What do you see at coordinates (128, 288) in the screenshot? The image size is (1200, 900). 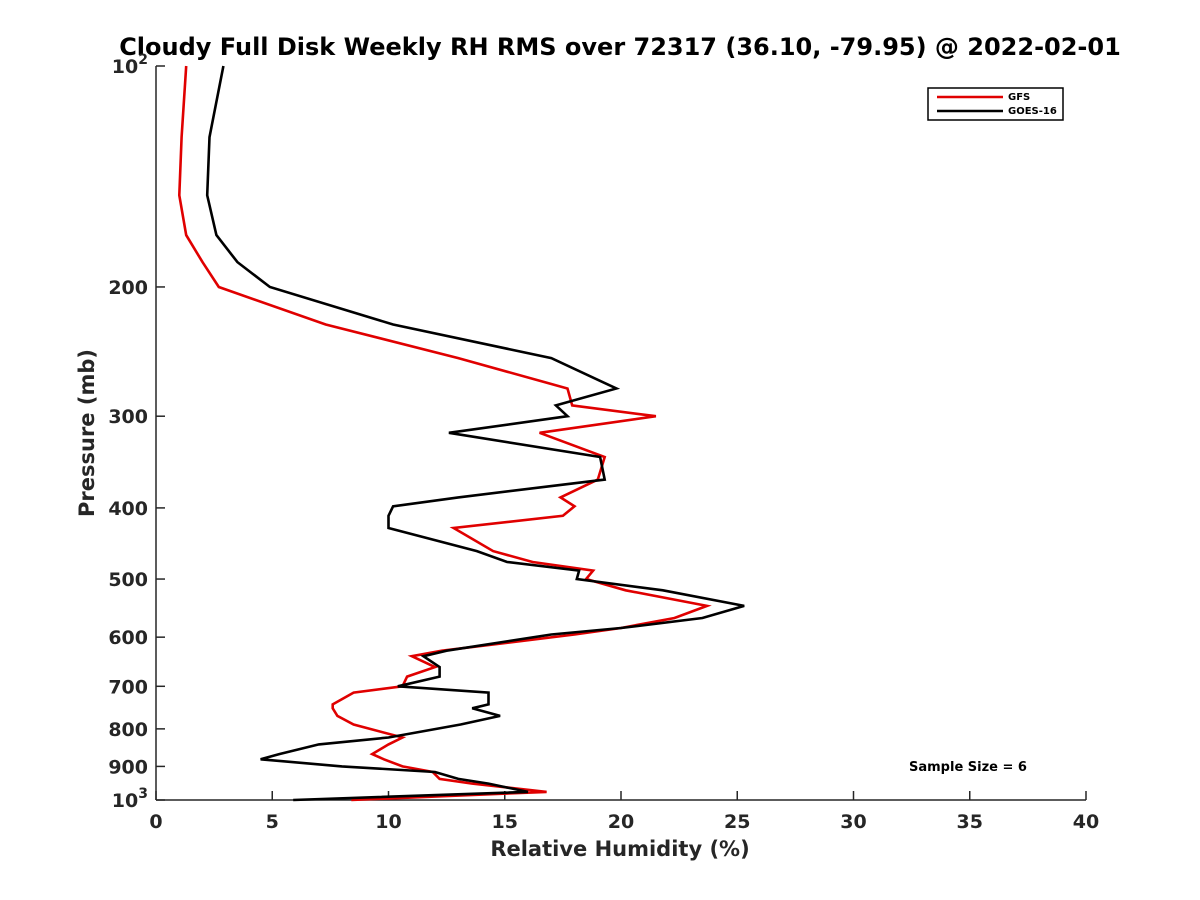 I see `y-tick-label: 200` at bounding box center [128, 288].